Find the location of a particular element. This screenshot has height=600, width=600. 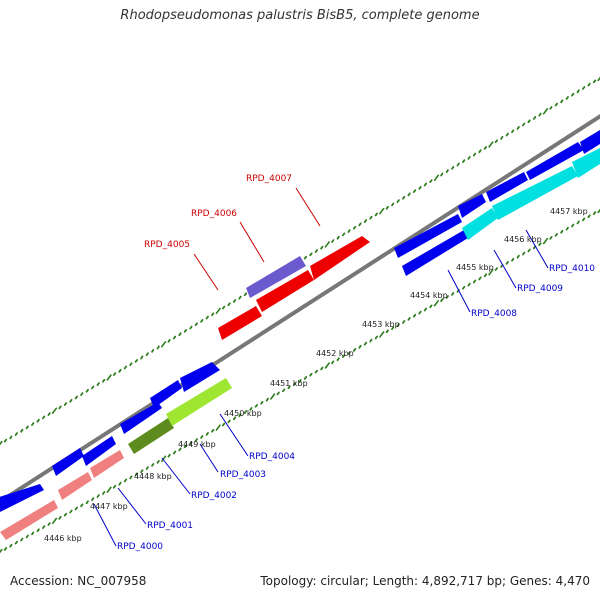

scale-label: 4454 kbp is located at coordinates (429, 295).